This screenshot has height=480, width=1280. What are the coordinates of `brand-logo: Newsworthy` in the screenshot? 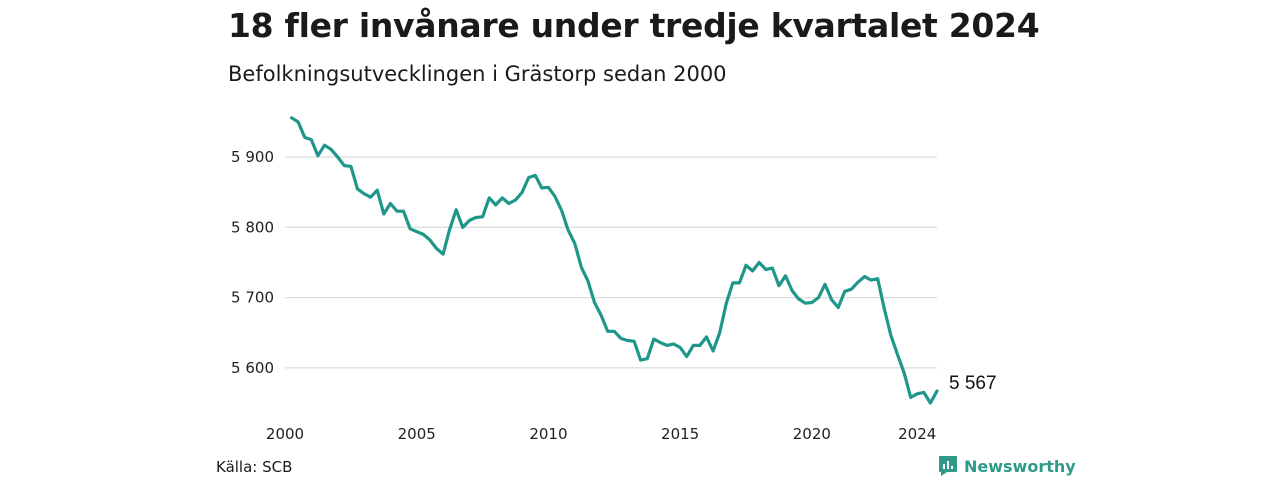 It's located at (1007, 466).